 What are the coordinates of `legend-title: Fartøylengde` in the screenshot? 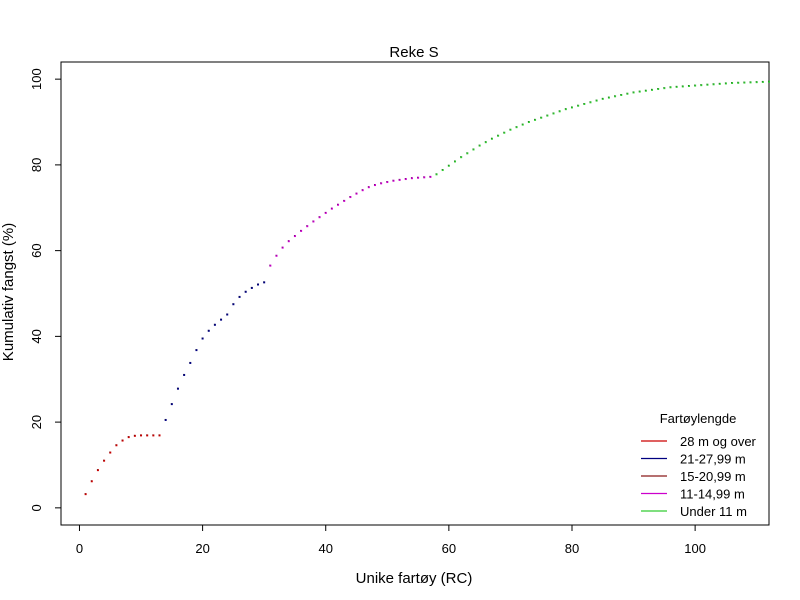 It's located at (698, 418).